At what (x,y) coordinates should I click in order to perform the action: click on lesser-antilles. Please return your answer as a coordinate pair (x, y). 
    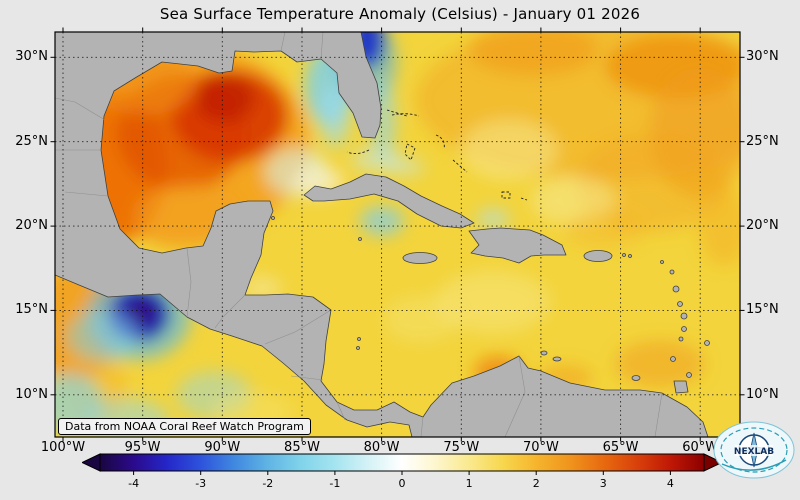
    Looking at the image, I should click on (666, 315).